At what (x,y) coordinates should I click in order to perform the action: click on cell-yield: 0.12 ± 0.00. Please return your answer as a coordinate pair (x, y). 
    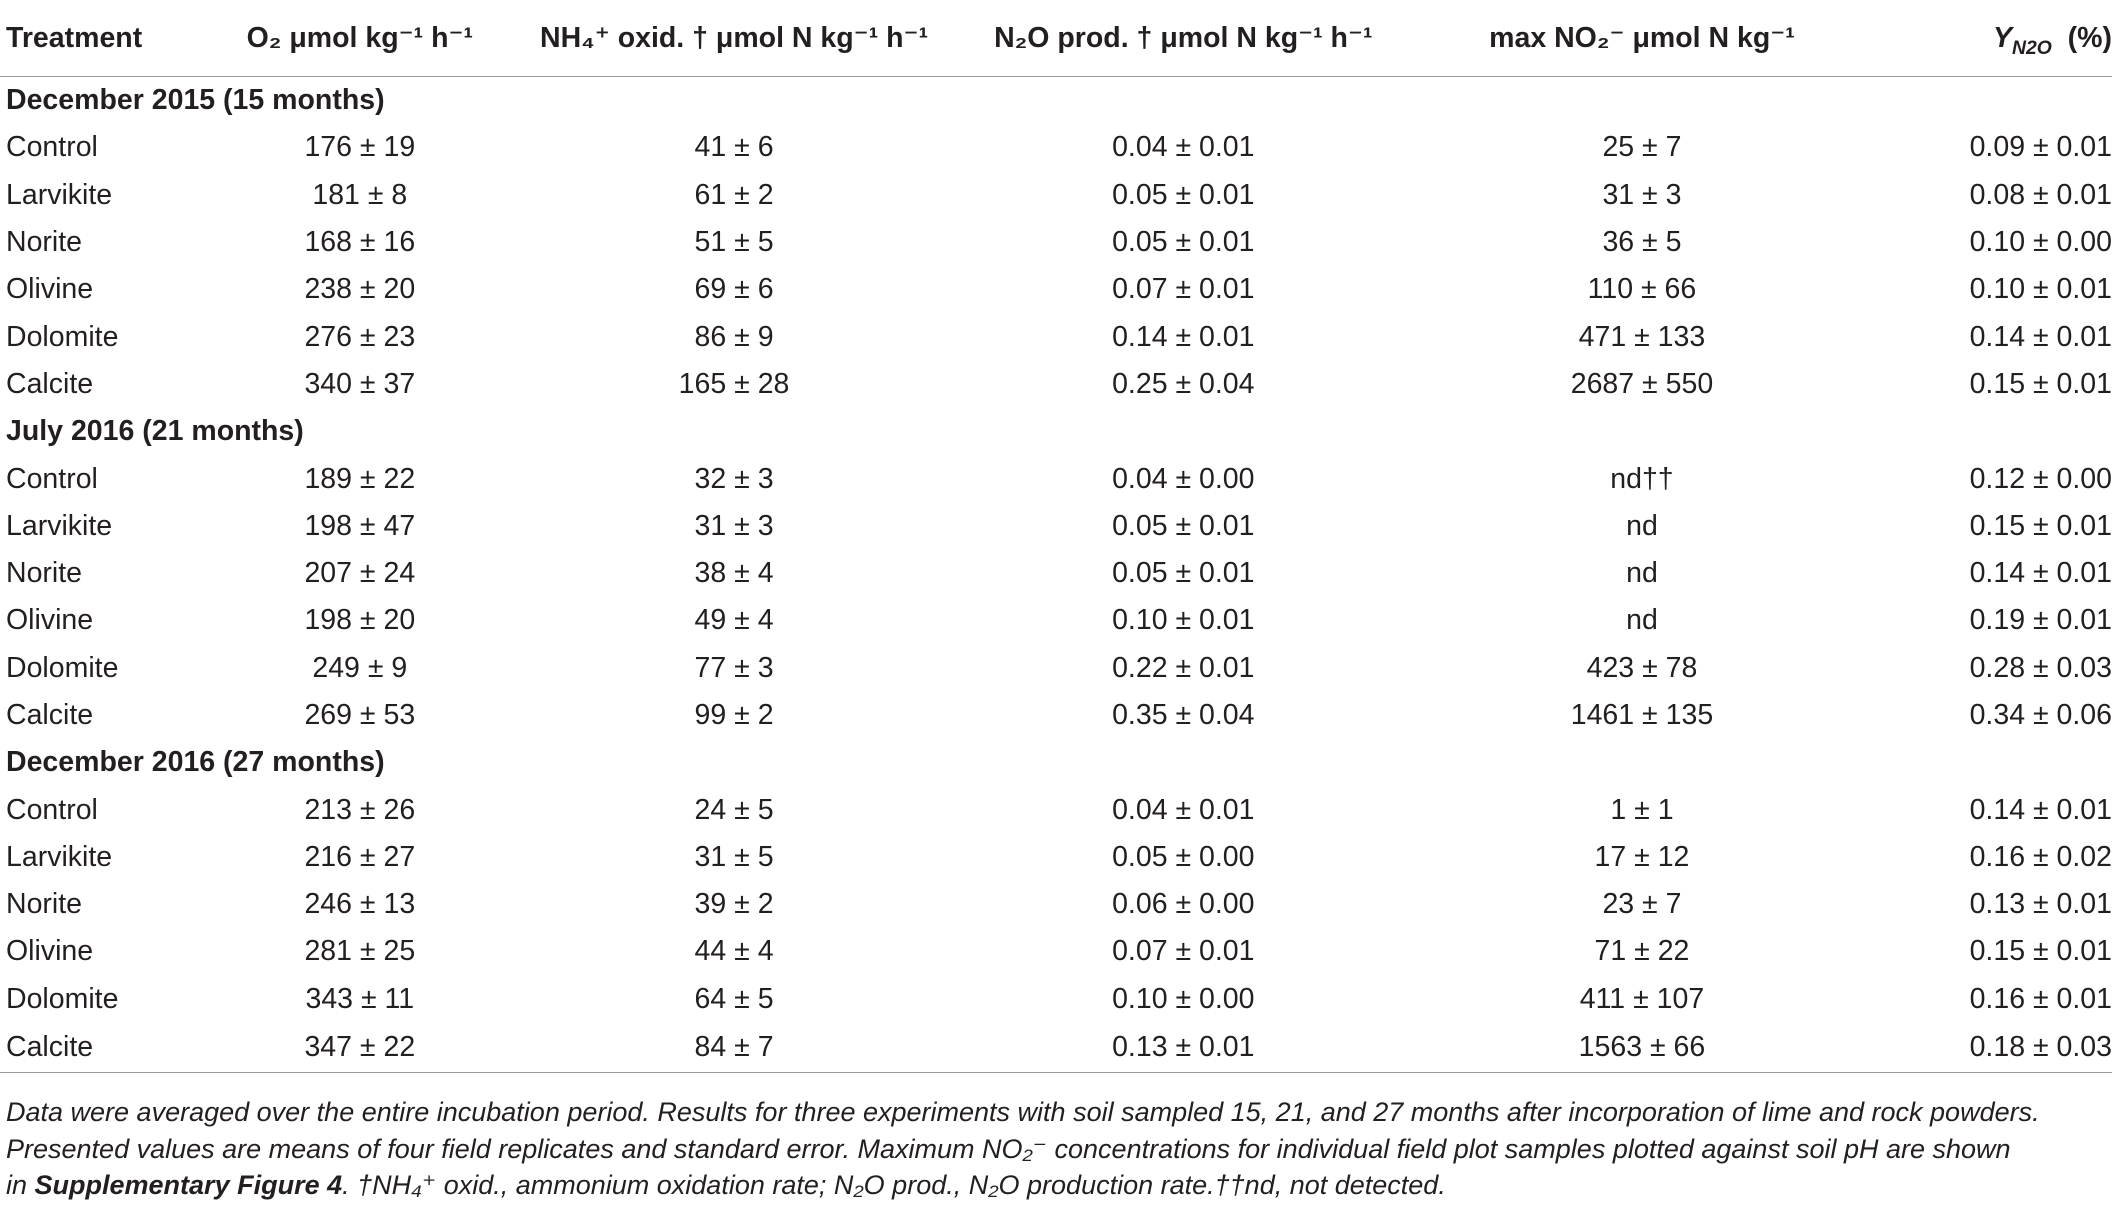
    Looking at the image, I should click on (2040, 478).